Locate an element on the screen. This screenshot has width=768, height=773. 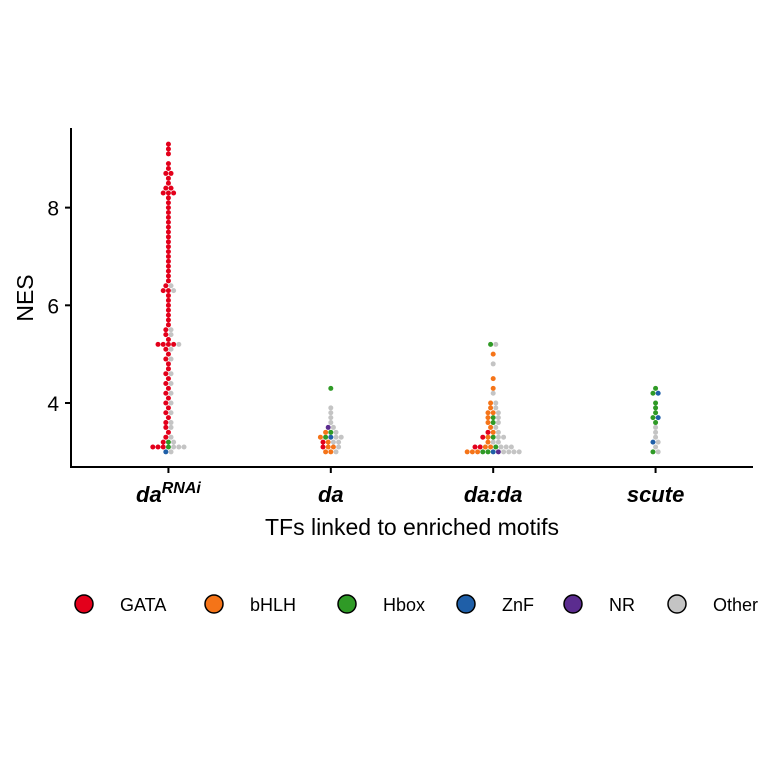
x-tick-label: scute is located at coordinates (655, 494).